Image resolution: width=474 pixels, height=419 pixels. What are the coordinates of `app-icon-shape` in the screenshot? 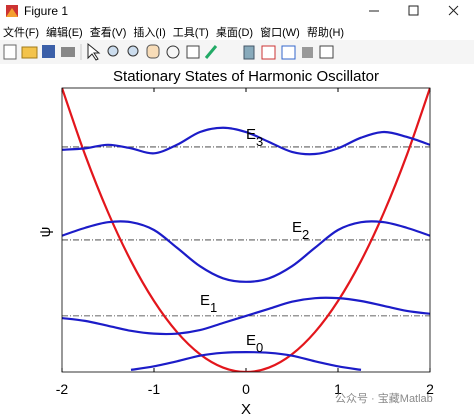 It's located at (12, 12).